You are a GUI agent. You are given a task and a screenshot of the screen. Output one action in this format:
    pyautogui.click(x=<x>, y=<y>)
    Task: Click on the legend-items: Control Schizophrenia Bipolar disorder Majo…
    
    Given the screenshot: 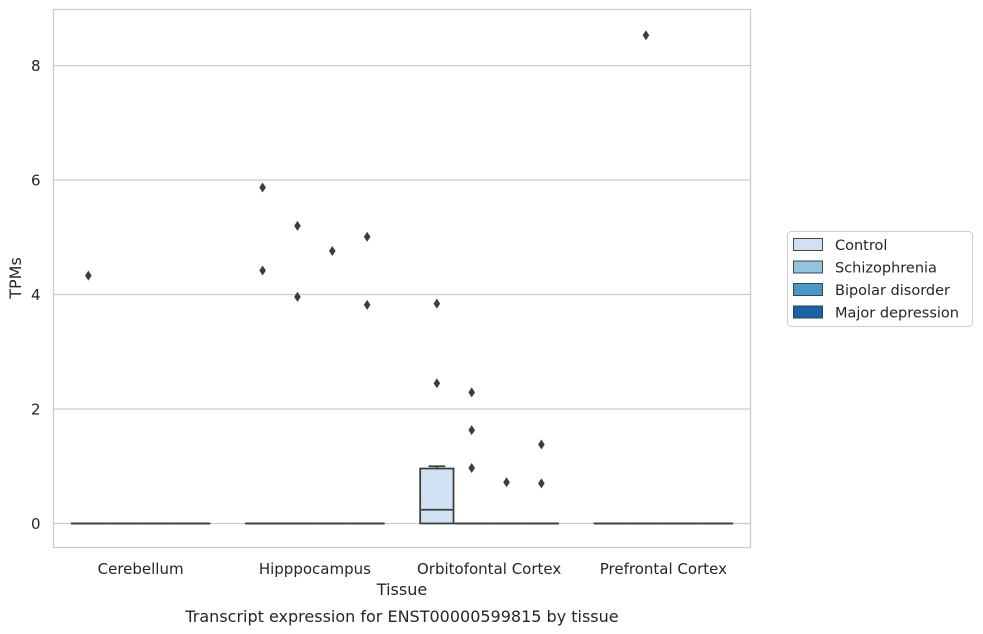 What is the action you would take?
    pyautogui.click(x=876, y=280)
    